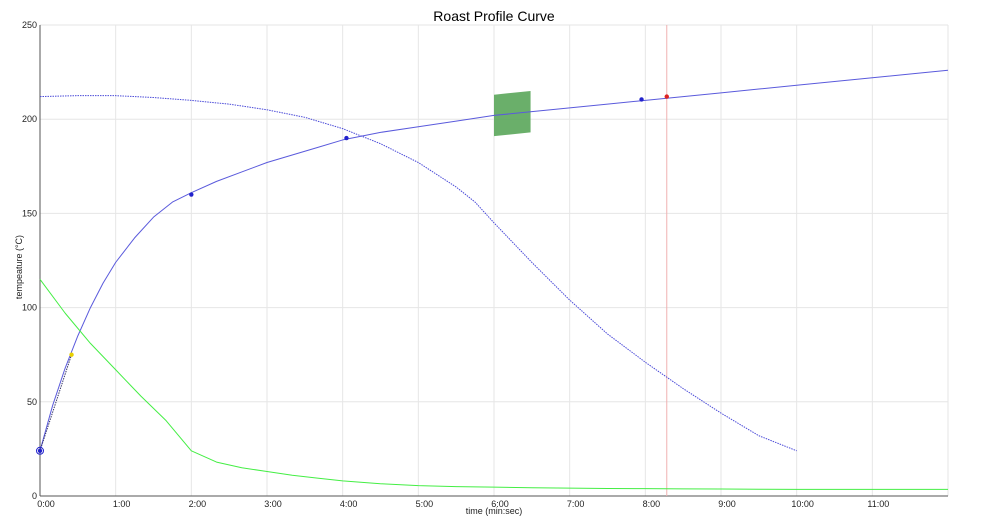  I want to click on x-tick-label: 3:00, so click(273, 504).